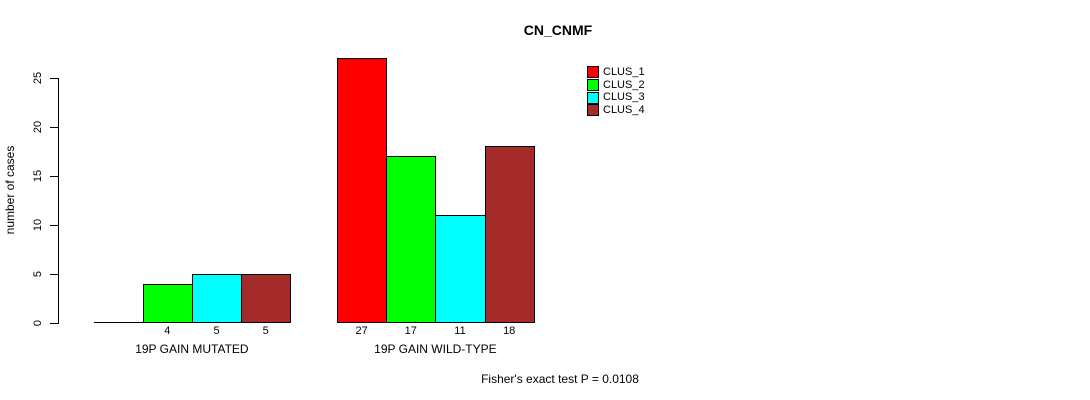  I want to click on legend: CLUS_1 CLUS_2 CLUS_3 CLUS_4, so click(616, 91).